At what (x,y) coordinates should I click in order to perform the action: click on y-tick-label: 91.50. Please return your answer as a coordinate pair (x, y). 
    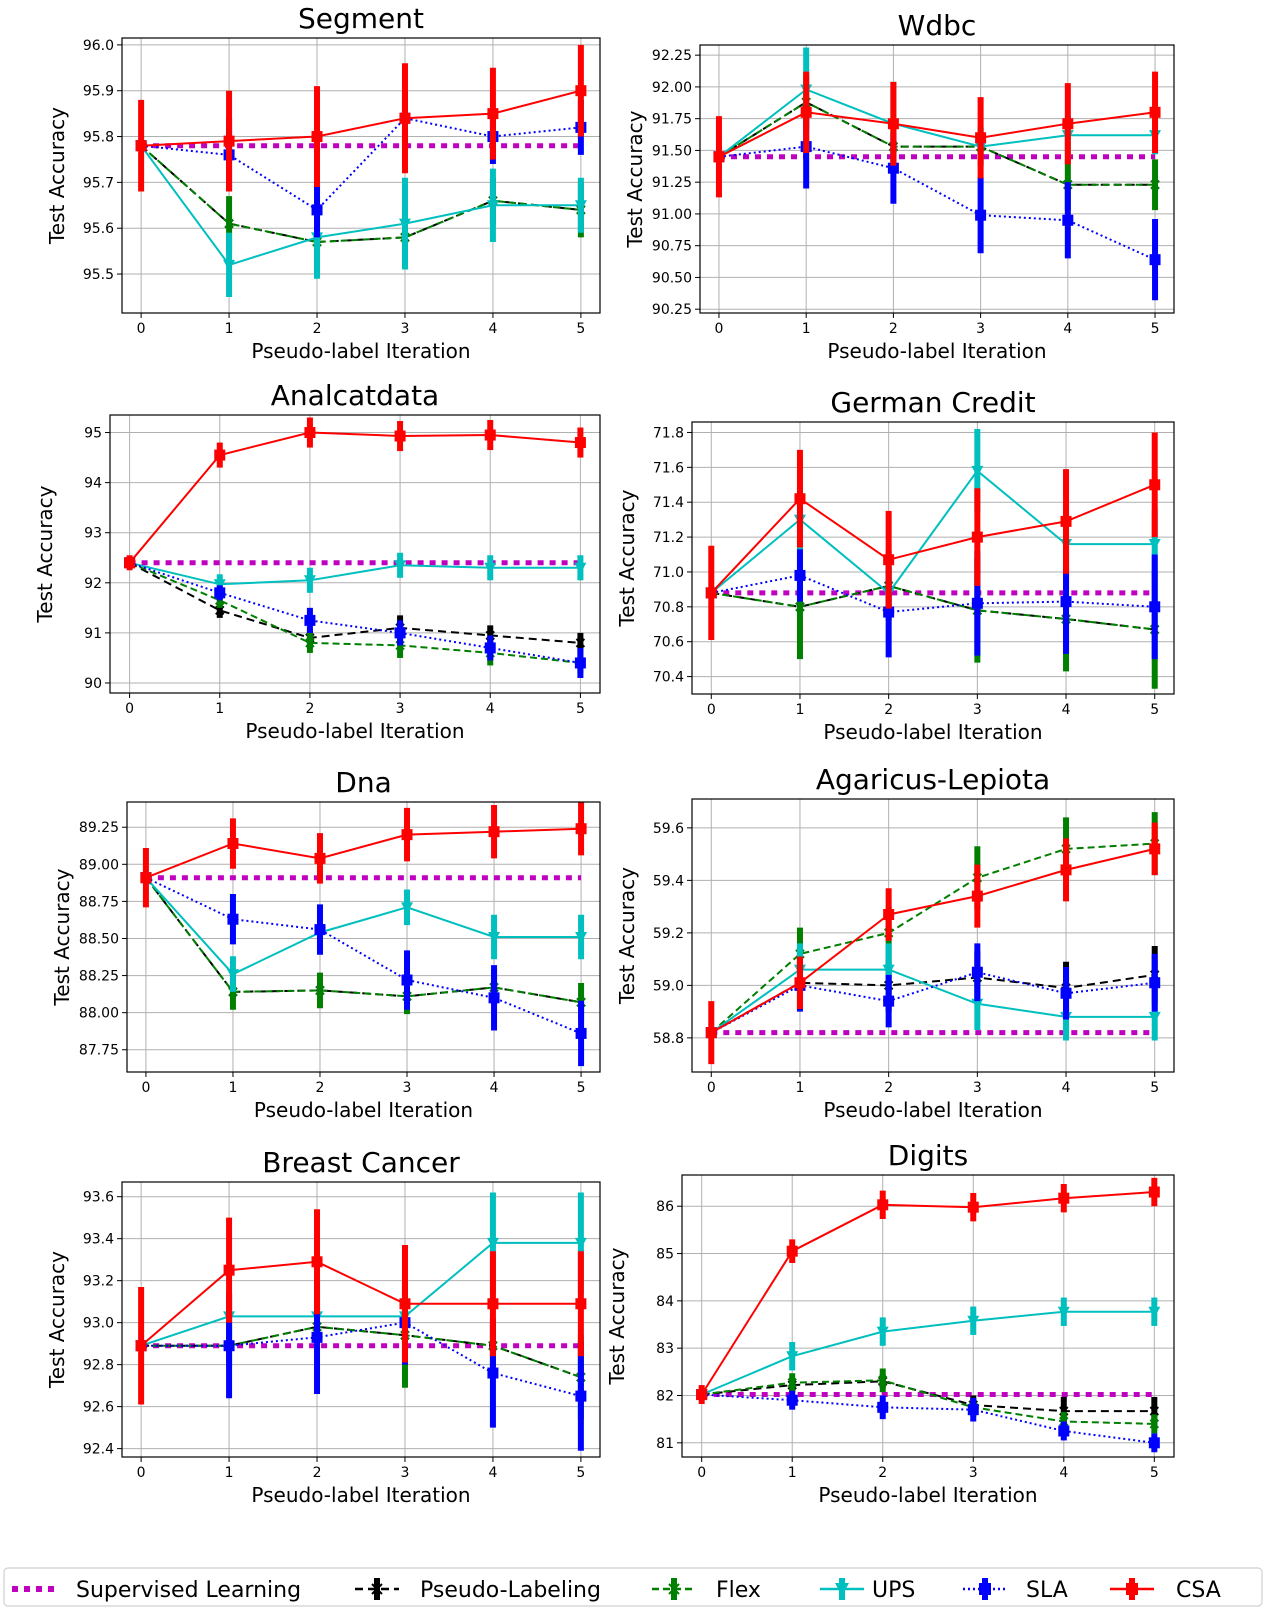
    Looking at the image, I should click on (672, 151).